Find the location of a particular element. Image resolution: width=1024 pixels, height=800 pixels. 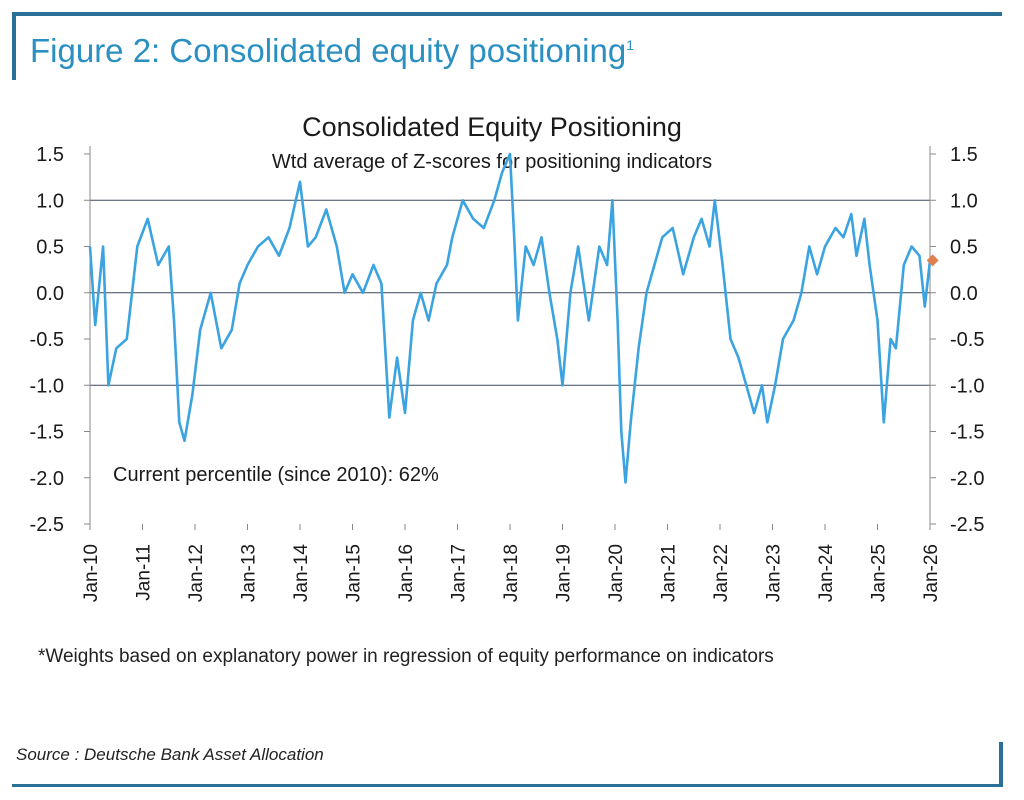

x-tick-label: Jan-22 is located at coordinates (721, 573).